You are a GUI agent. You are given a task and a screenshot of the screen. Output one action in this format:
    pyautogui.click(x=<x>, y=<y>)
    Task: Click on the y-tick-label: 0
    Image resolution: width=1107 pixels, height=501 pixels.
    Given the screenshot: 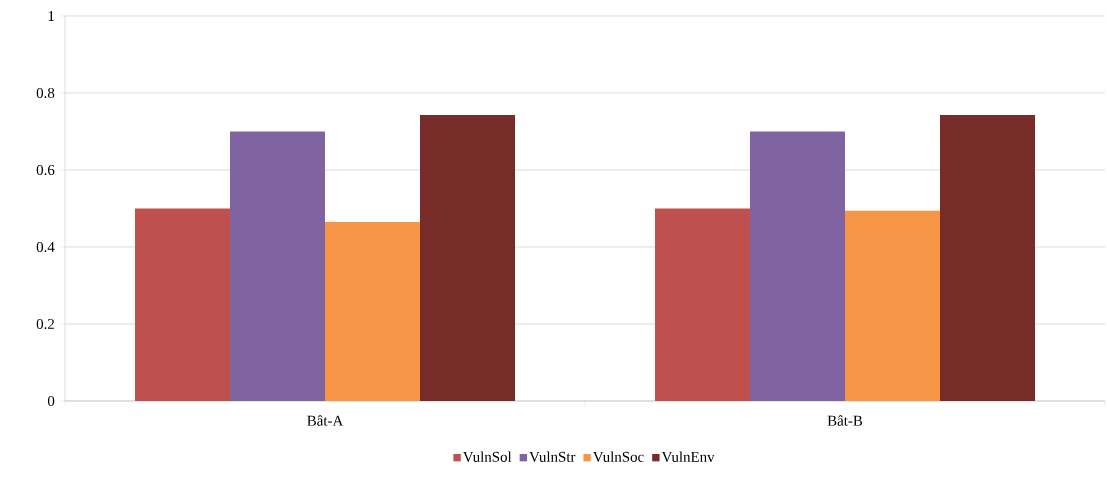 What is the action you would take?
    pyautogui.click(x=51, y=401)
    